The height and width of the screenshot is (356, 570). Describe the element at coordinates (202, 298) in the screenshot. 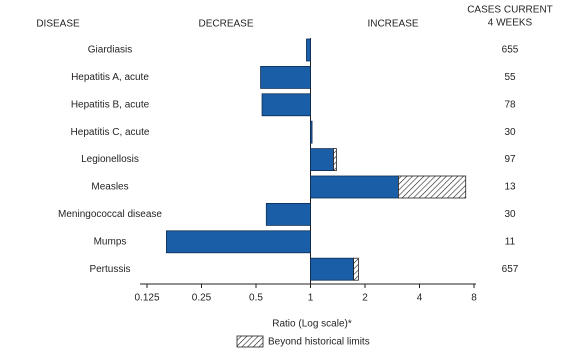

I see `x-tick-label: 0.25` at that location.